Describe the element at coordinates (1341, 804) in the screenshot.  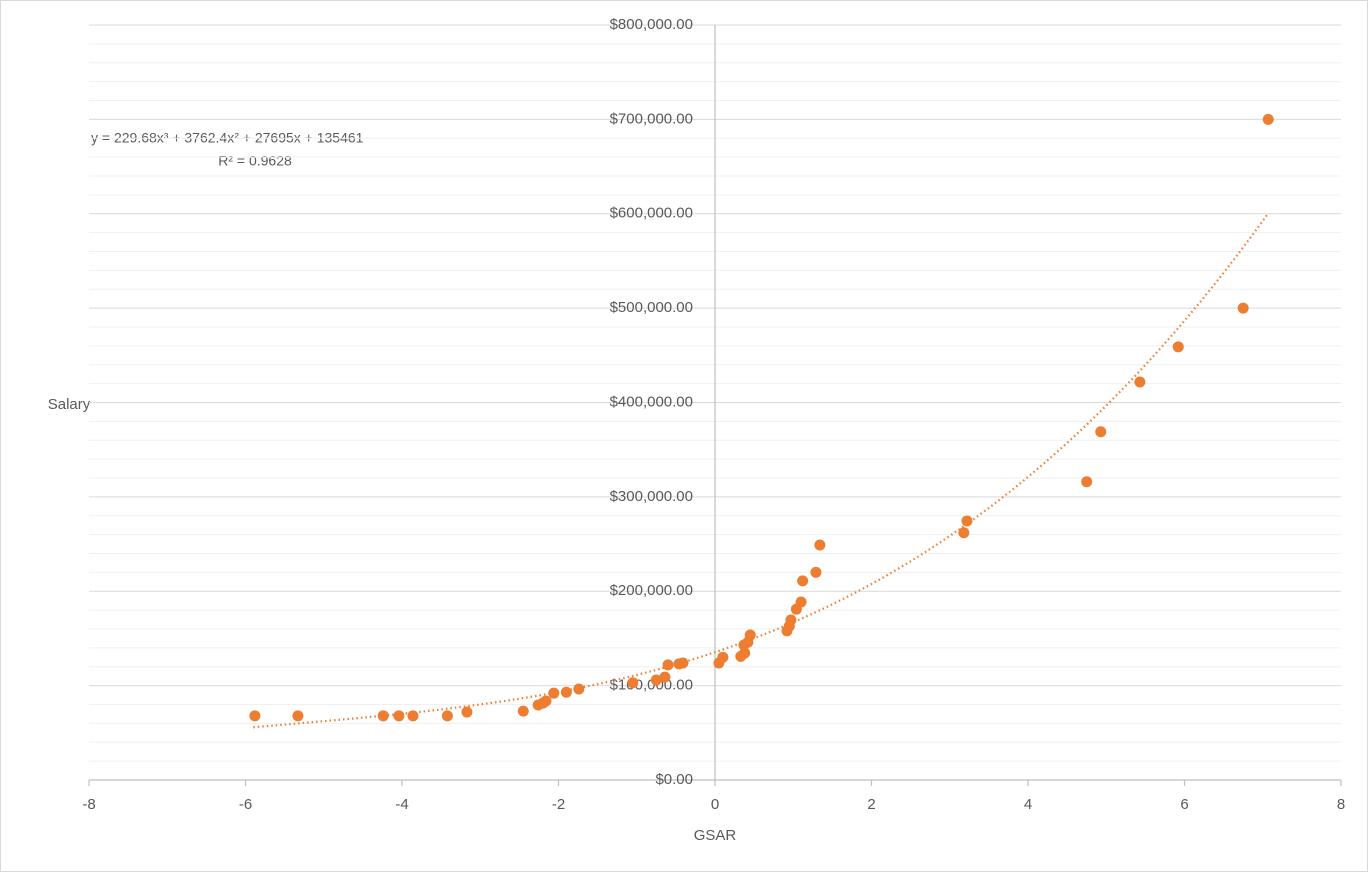
I see `x-tick-label: 8` at that location.